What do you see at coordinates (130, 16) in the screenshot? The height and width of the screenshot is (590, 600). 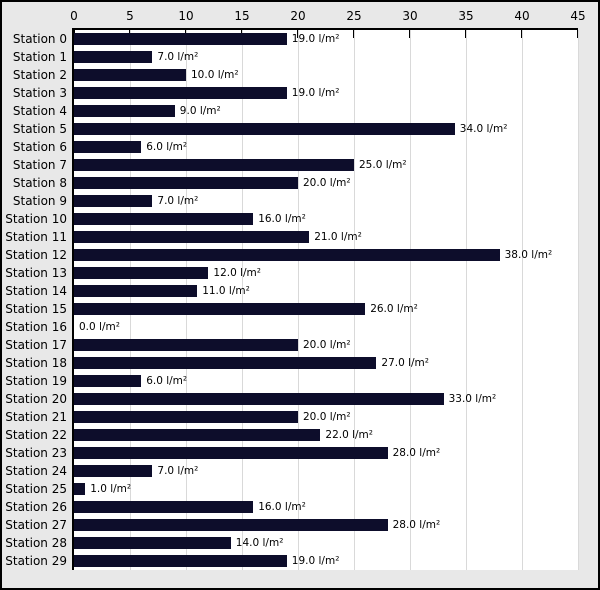 I see `x-tick-label: 5` at bounding box center [130, 16].